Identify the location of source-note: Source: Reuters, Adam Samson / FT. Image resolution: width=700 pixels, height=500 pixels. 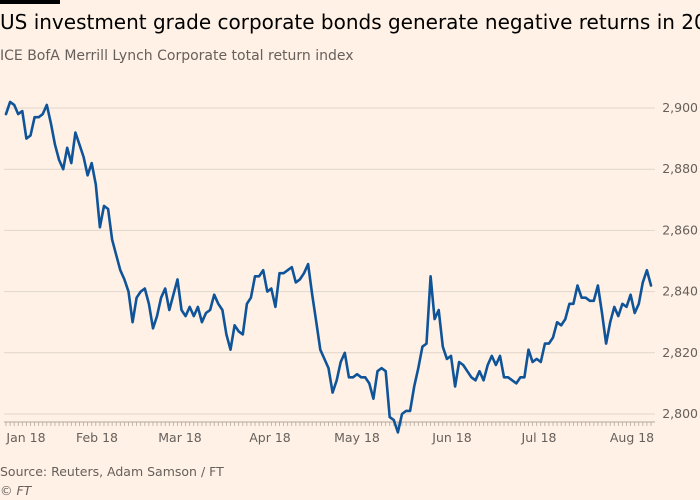
(112, 471).